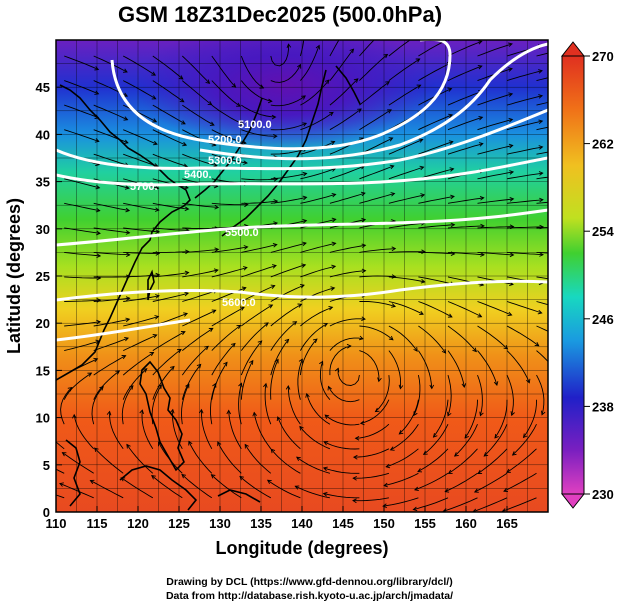  Describe the element at coordinates (123, 232) in the screenshot. I see `asia-coastline` at that location.